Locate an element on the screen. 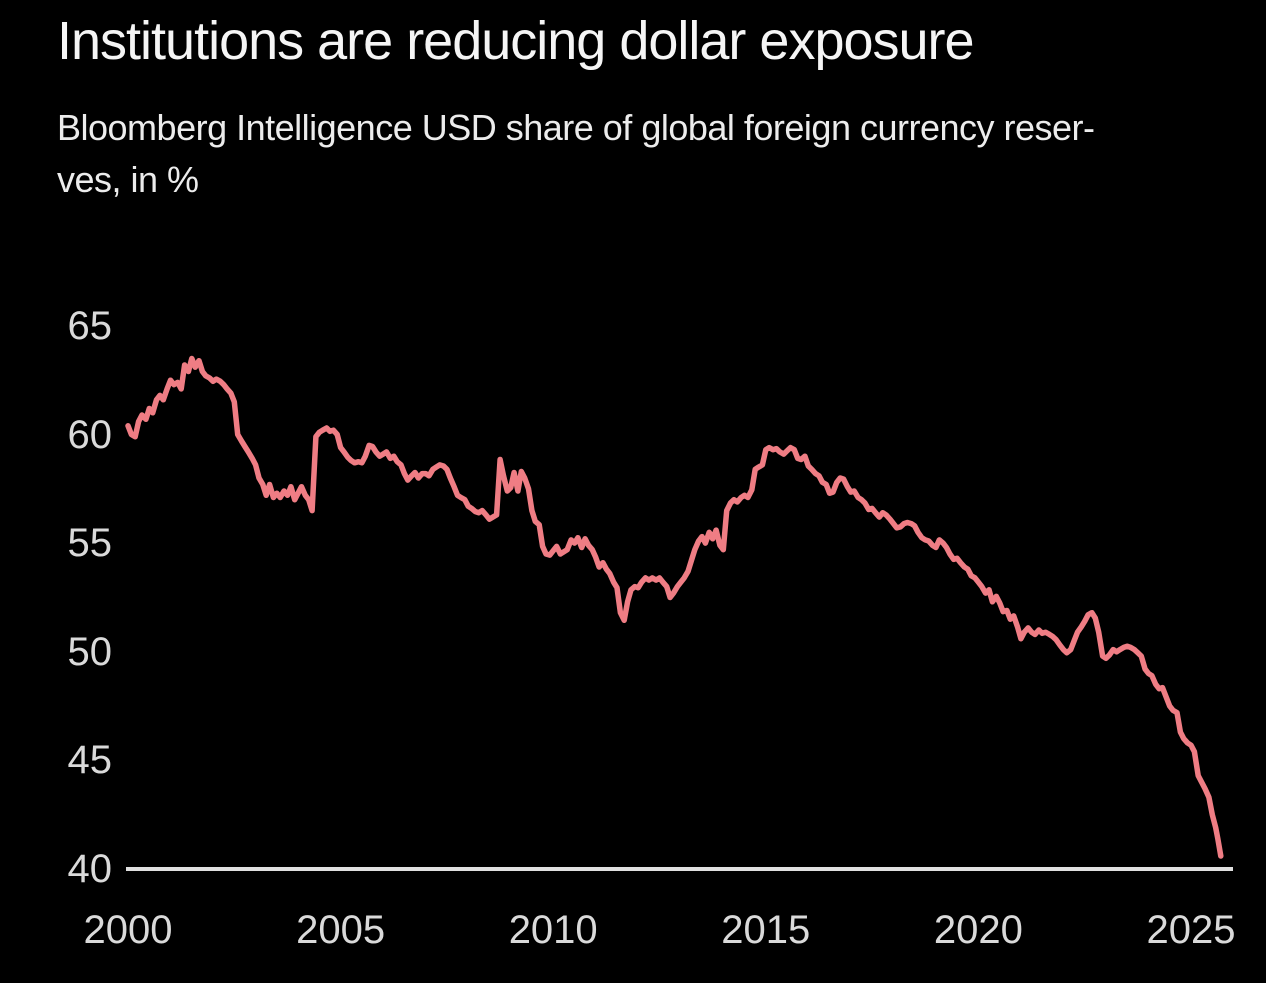 The image size is (1266, 983). y-tick-label: 45 is located at coordinates (90, 760).